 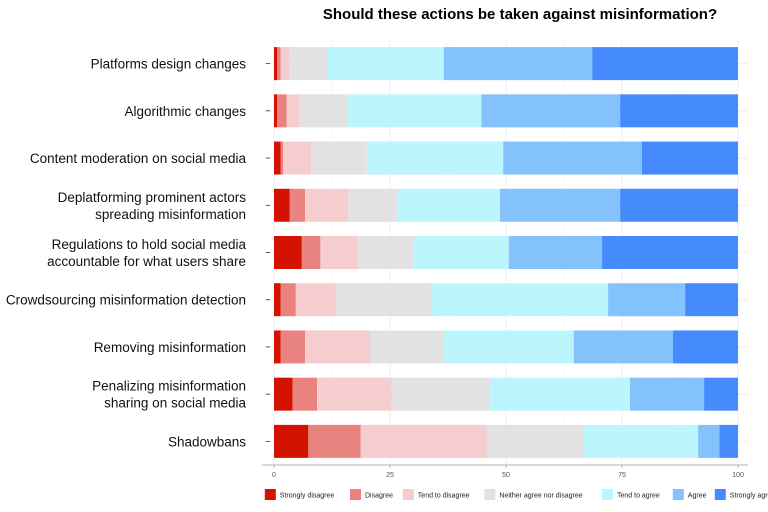 I want to click on category-label: Removing misinformation, so click(x=170, y=347).